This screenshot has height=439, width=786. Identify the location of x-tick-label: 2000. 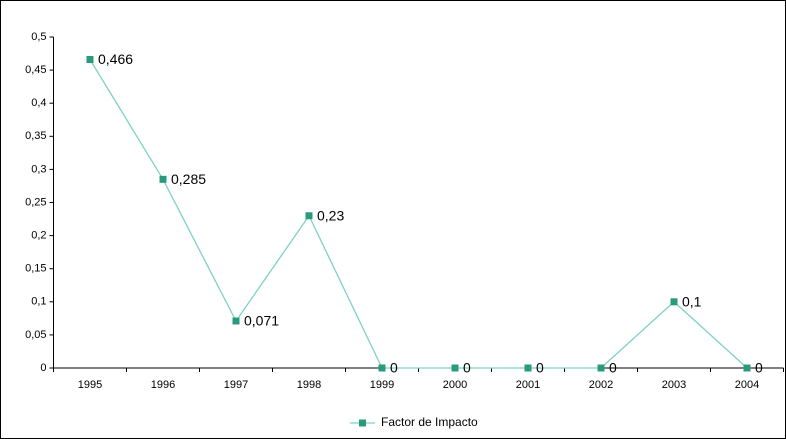
(455, 385).